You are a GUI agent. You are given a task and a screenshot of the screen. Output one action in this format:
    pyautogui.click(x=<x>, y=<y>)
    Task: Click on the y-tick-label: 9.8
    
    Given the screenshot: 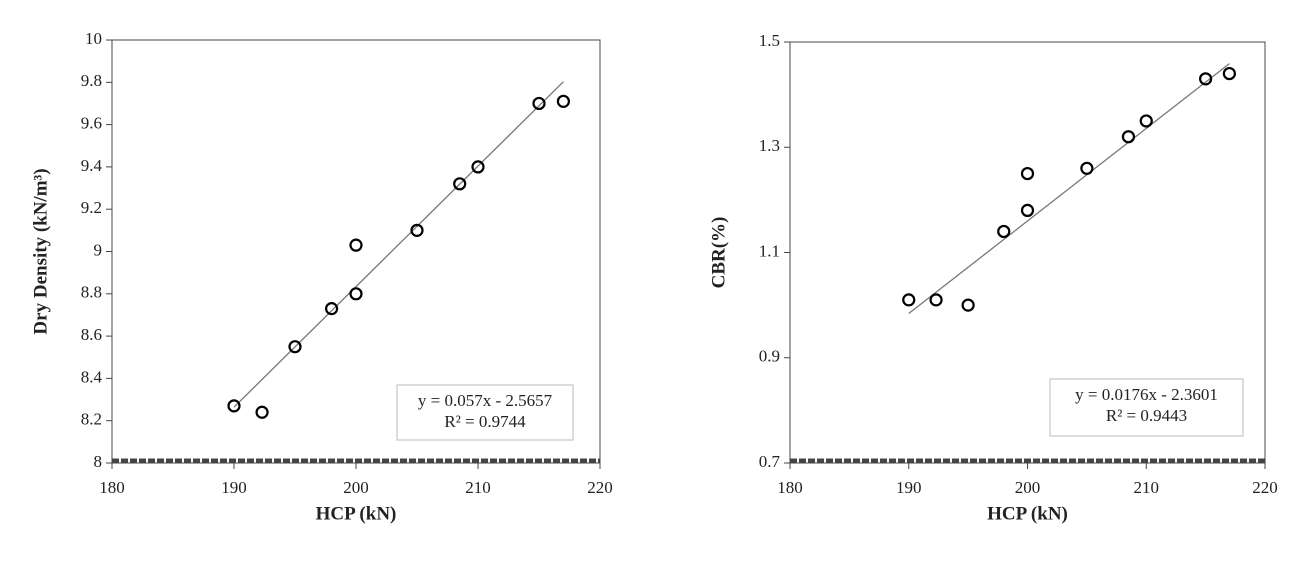 What is the action you would take?
    pyautogui.click(x=91, y=80)
    